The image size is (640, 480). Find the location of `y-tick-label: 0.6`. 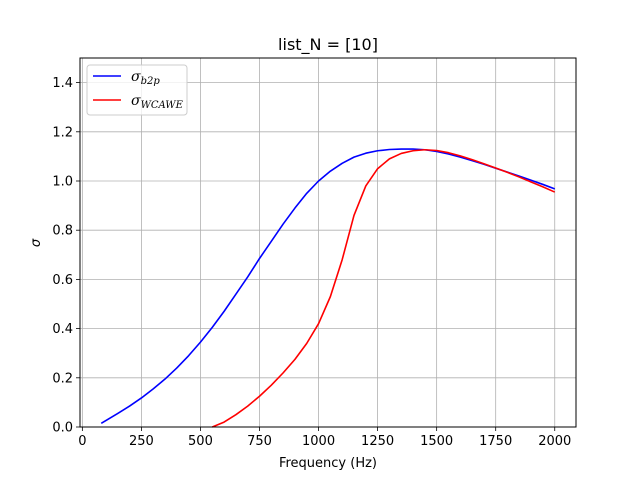

y-tick-label: 0.6 is located at coordinates (62, 280).